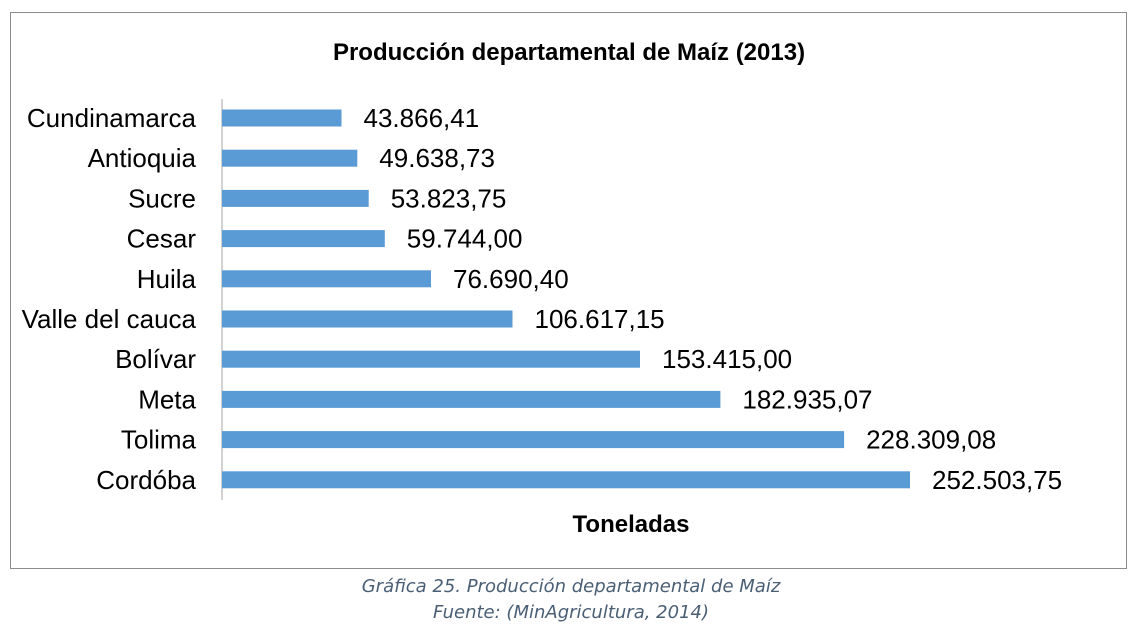  What do you see at coordinates (146, 480) in the screenshot?
I see `category-label-9: Cordóba` at bounding box center [146, 480].